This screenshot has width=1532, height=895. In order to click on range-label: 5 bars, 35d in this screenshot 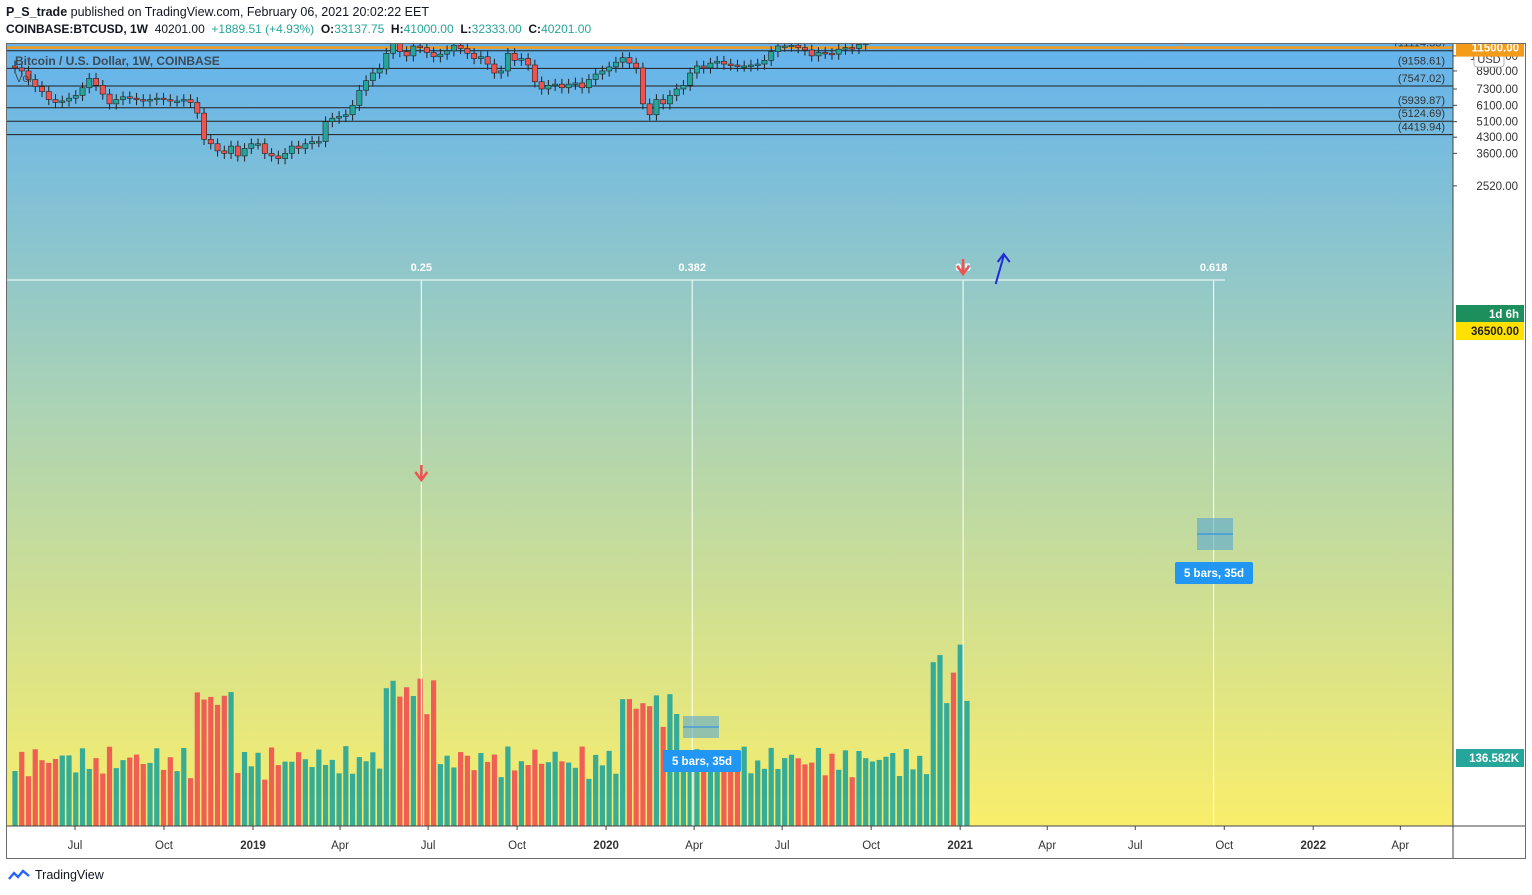, I will do `click(1214, 574)`.